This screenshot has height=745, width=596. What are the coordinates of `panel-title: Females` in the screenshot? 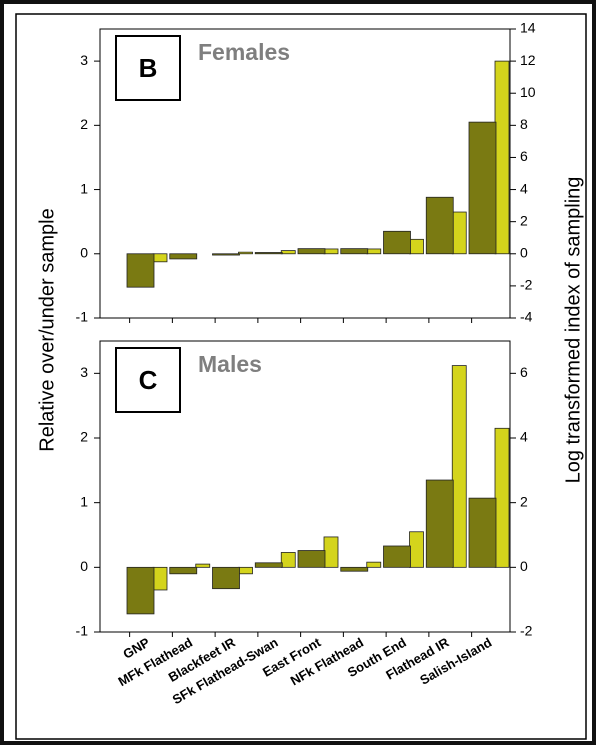 It's located at (244, 52).